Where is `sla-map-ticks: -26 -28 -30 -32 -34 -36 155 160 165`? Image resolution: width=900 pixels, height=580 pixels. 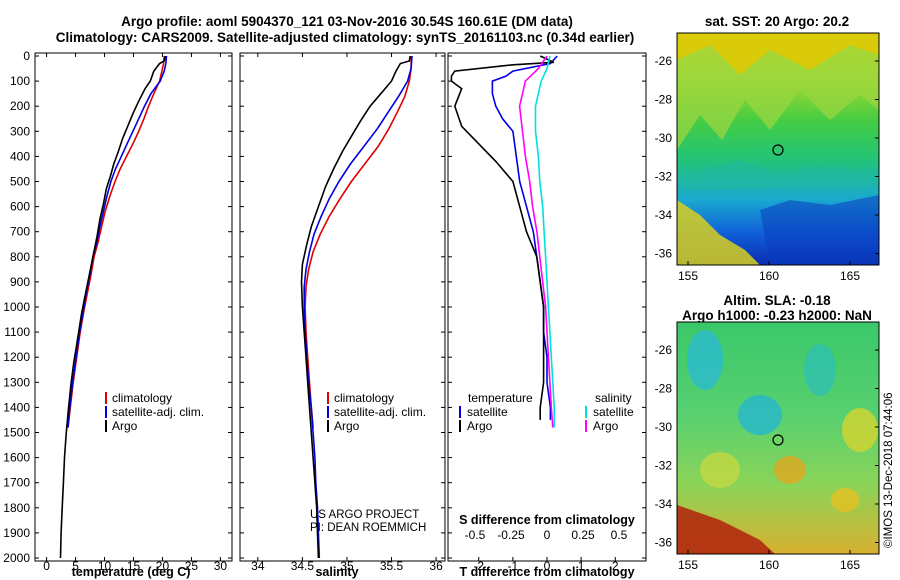
sla-map-ticks: -26 -28 -30 -32 -34 -36 155 160 165 is located at coordinates (767, 457).